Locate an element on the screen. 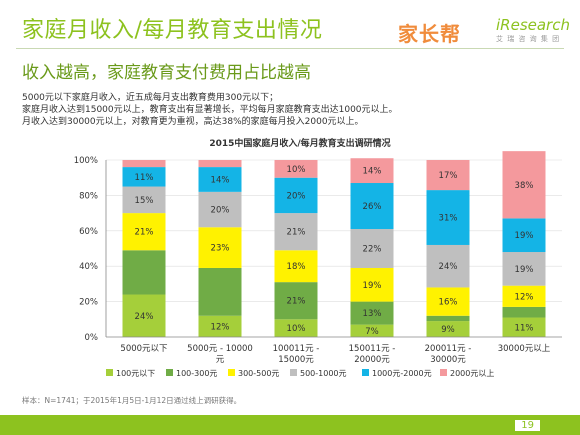  data-label: 12% is located at coordinates (220, 327).